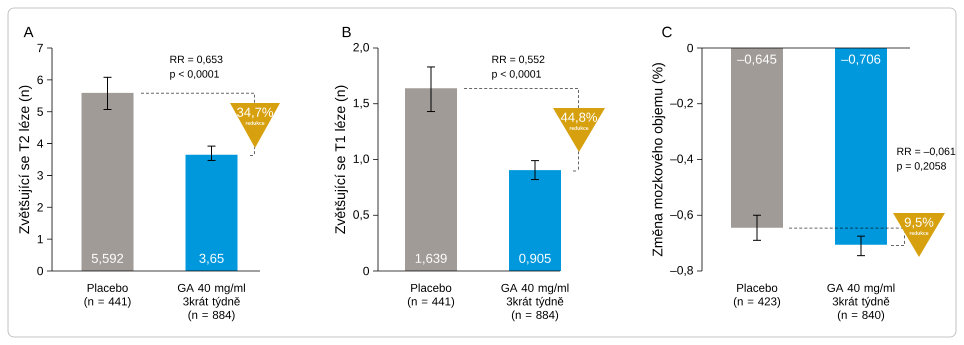 The image size is (964, 345). Describe the element at coordinates (40, 239) in the screenshot. I see `y-tick-label: 1` at that location.